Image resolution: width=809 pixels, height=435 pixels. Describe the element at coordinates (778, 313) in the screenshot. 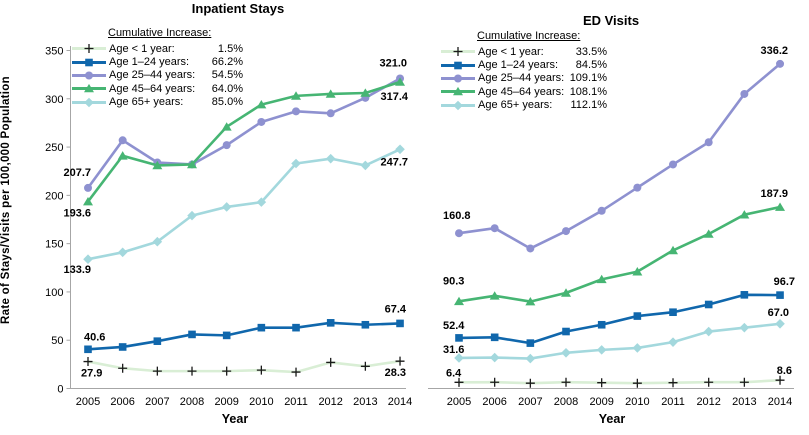

I see `data-label-last: 67.0` at that location.